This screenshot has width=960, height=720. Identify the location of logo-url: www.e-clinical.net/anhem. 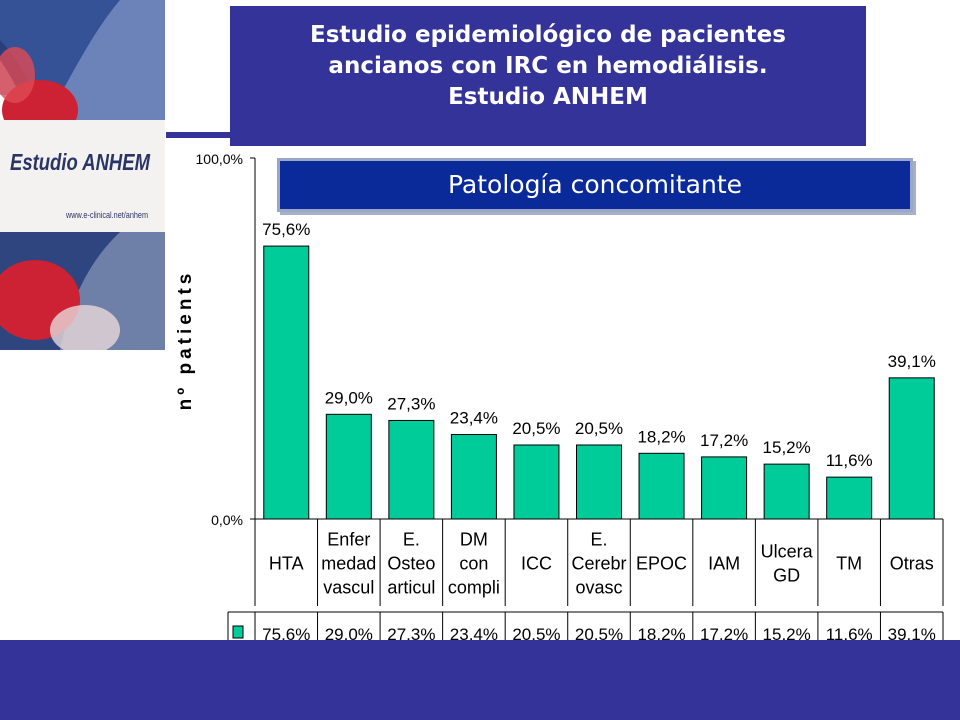
(106, 215).